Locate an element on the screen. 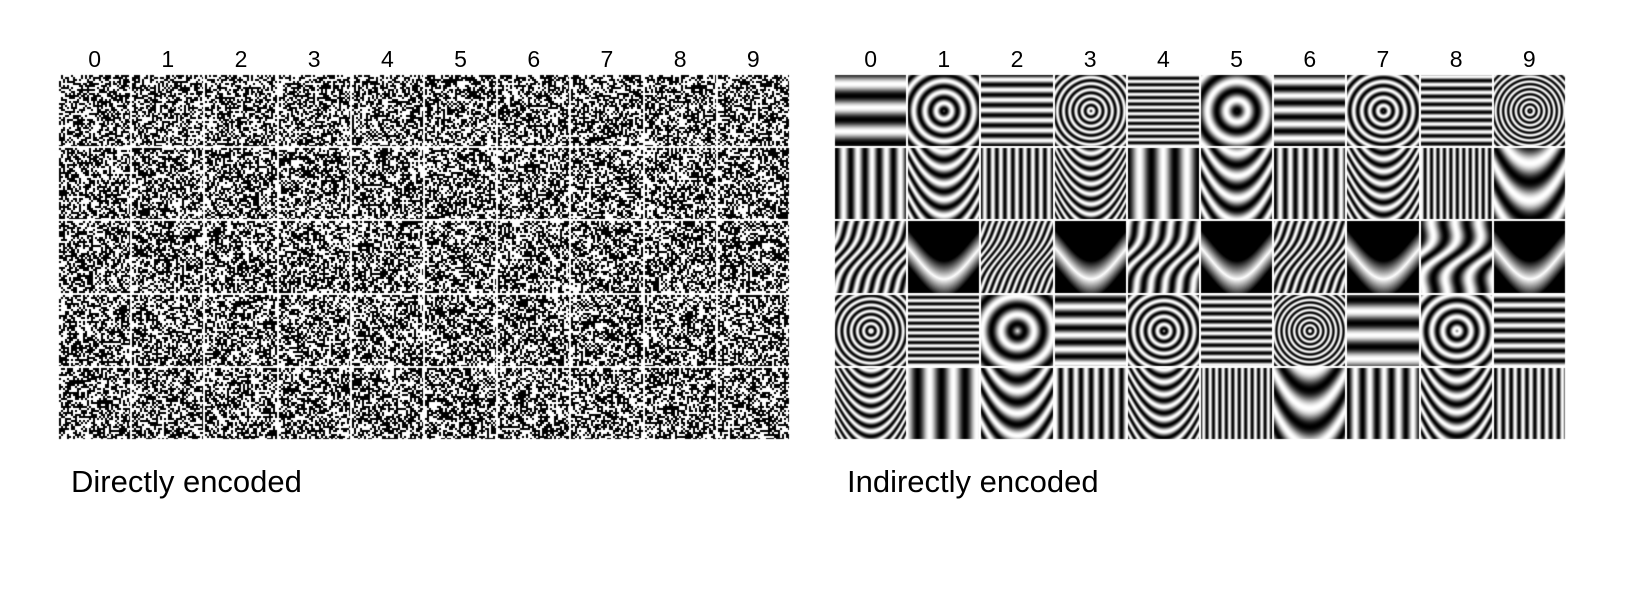  panel-caption: Directly encoded is located at coordinates (186, 481).